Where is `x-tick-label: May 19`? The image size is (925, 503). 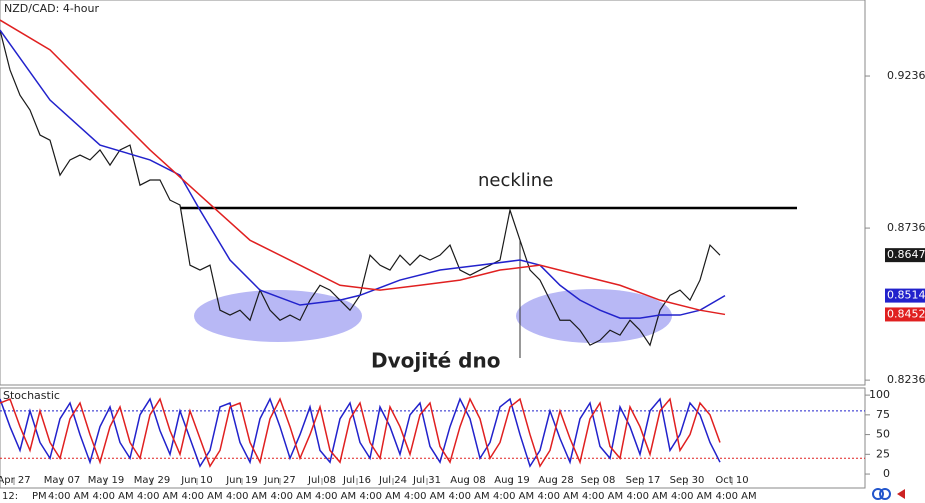 x-tick-label: May 19 is located at coordinates (106, 480).